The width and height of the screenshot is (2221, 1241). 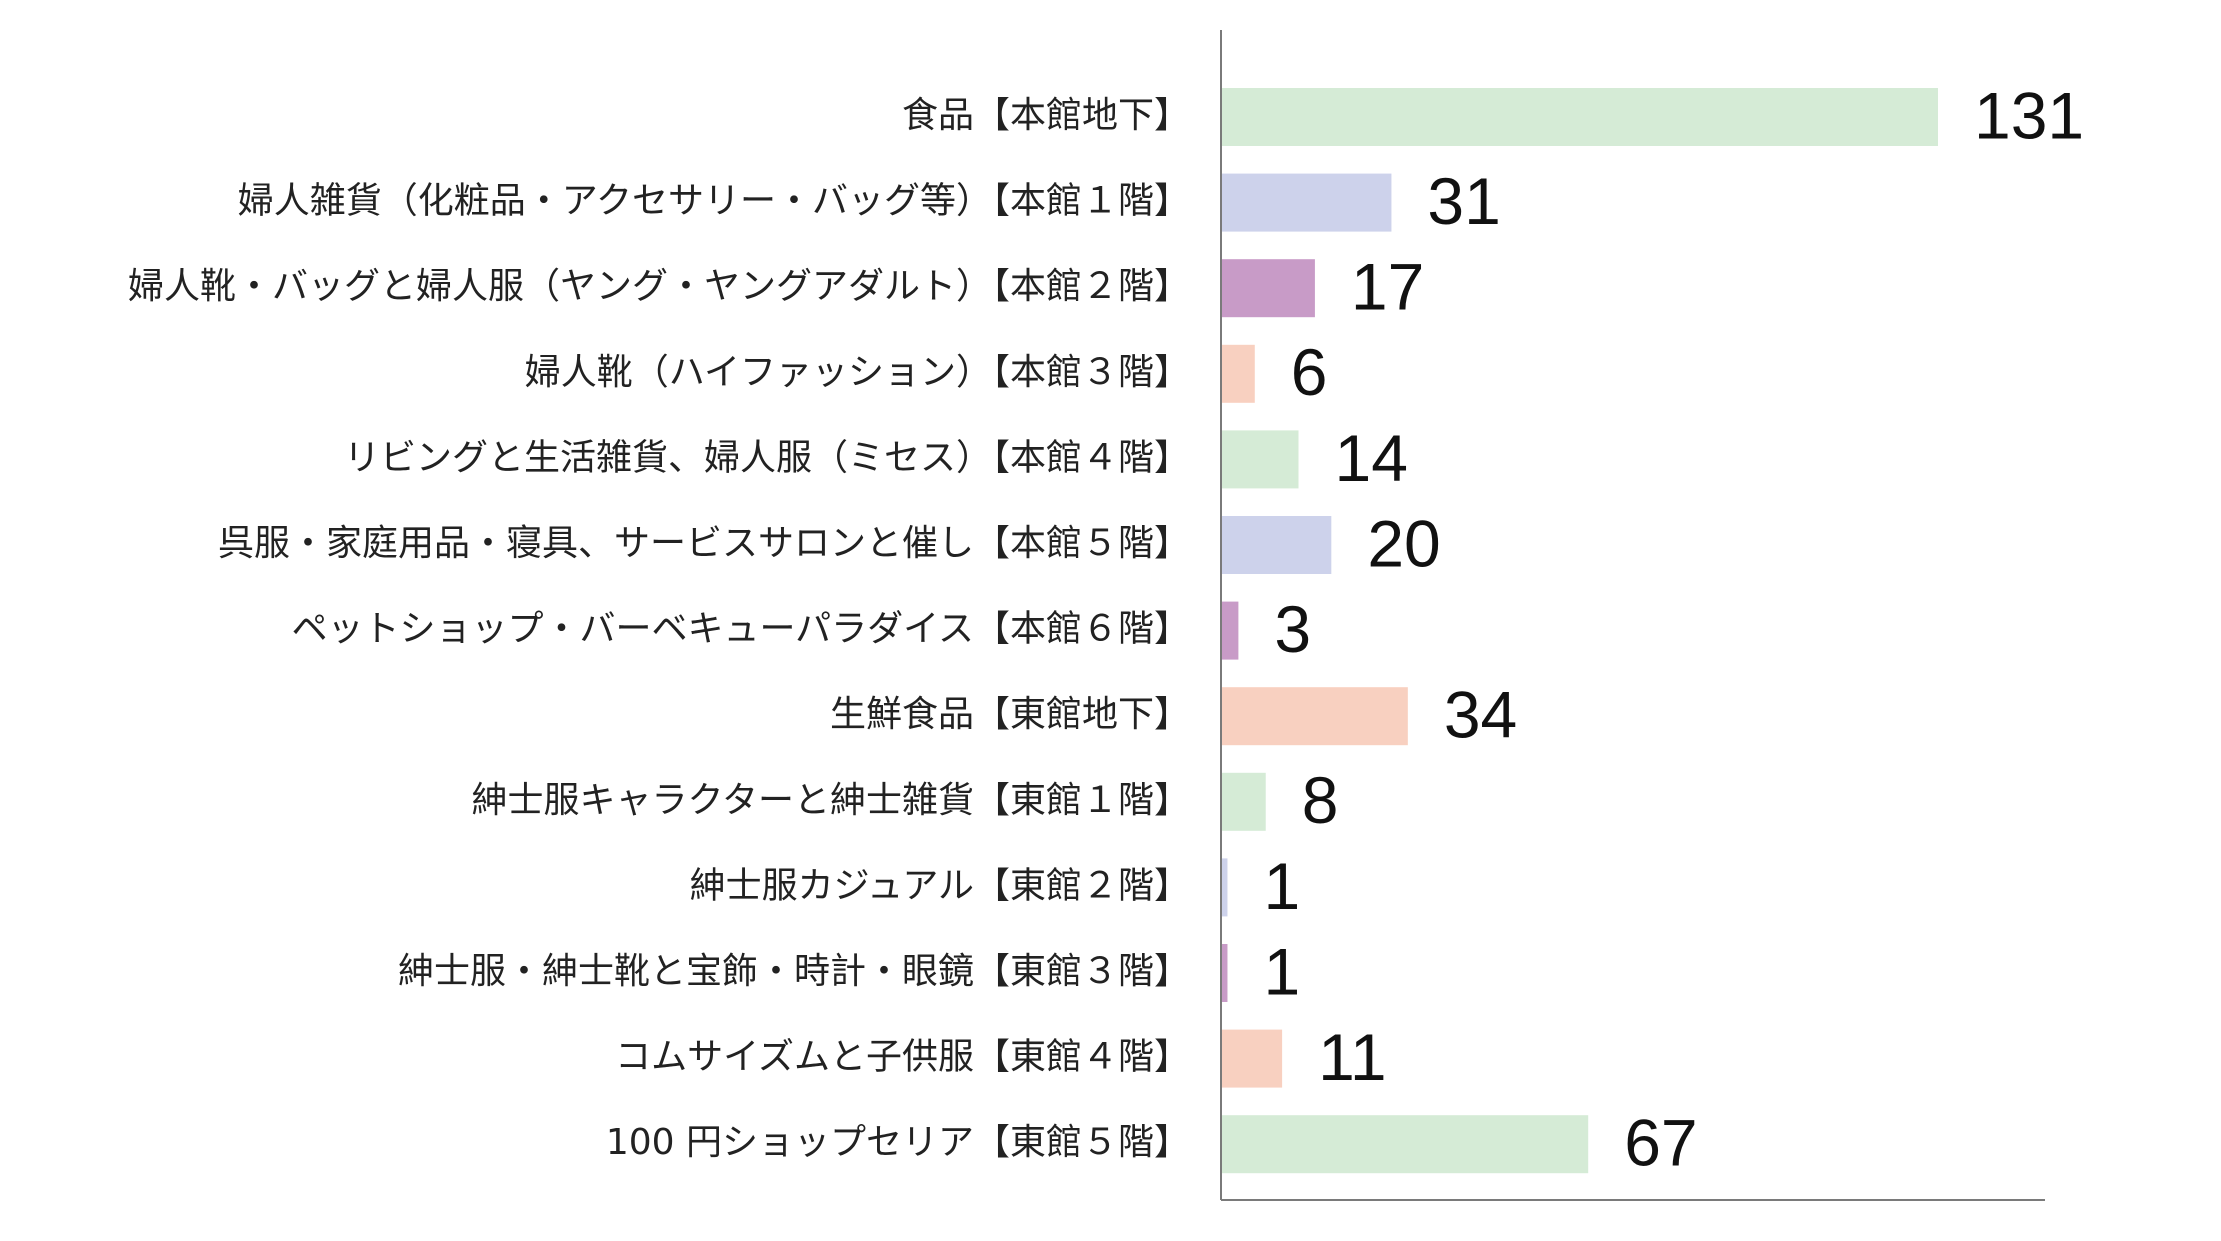 What do you see at coordinates (704, 543) in the screenshot?
I see `category-label-5: 呉服・家庭用品・寝具、サービスサロンと催し【本館５階】` at bounding box center [704, 543].